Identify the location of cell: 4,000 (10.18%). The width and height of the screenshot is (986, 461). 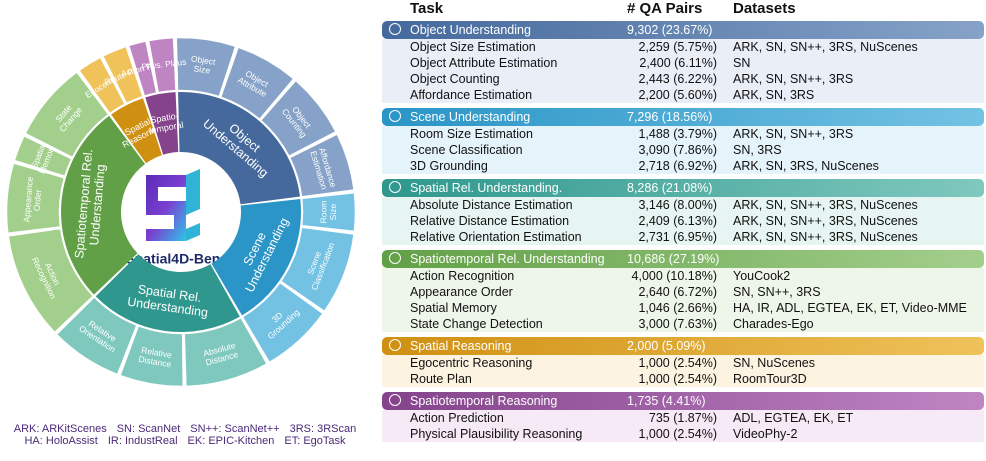
(674, 276).